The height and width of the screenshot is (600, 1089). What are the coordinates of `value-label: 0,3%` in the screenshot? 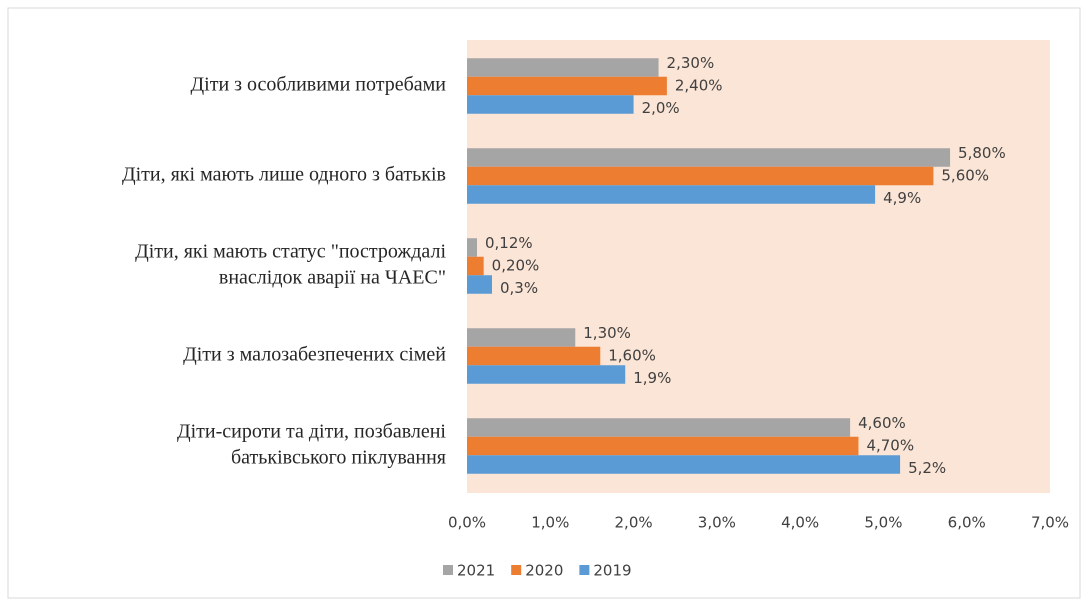 It's located at (519, 288).